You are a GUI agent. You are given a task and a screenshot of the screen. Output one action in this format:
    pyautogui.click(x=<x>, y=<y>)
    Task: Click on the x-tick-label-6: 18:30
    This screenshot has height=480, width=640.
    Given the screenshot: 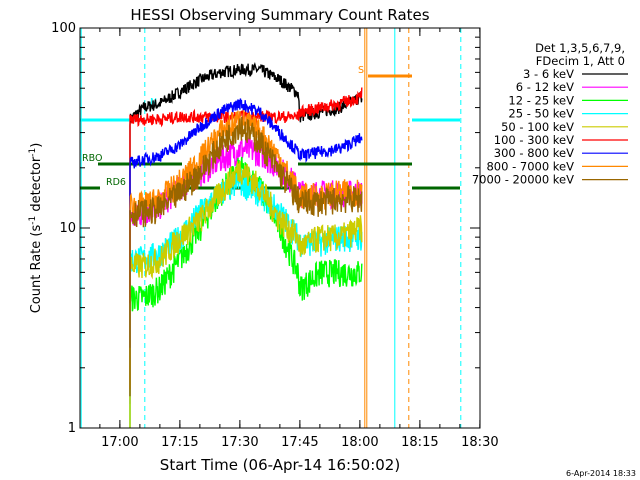 What is the action you would take?
    pyautogui.click(x=479, y=442)
    